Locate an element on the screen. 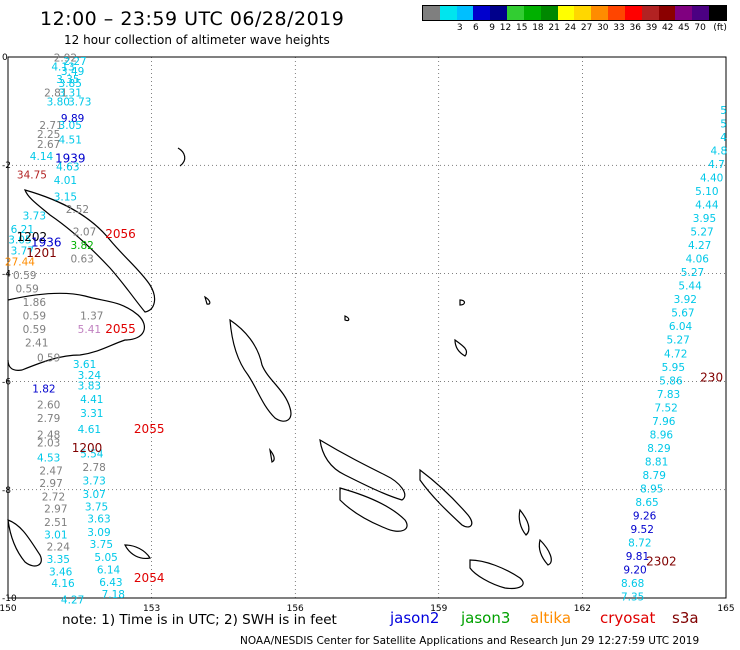 The width and height of the screenshot is (740, 650). wave-height-value: 3.09 is located at coordinates (98, 533).